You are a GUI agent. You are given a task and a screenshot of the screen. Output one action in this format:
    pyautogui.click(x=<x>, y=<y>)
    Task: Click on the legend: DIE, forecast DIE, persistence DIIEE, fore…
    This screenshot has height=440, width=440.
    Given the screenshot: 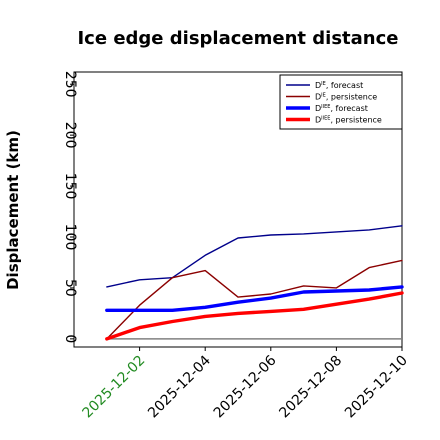 What is the action you would take?
    pyautogui.click(x=341, y=102)
    